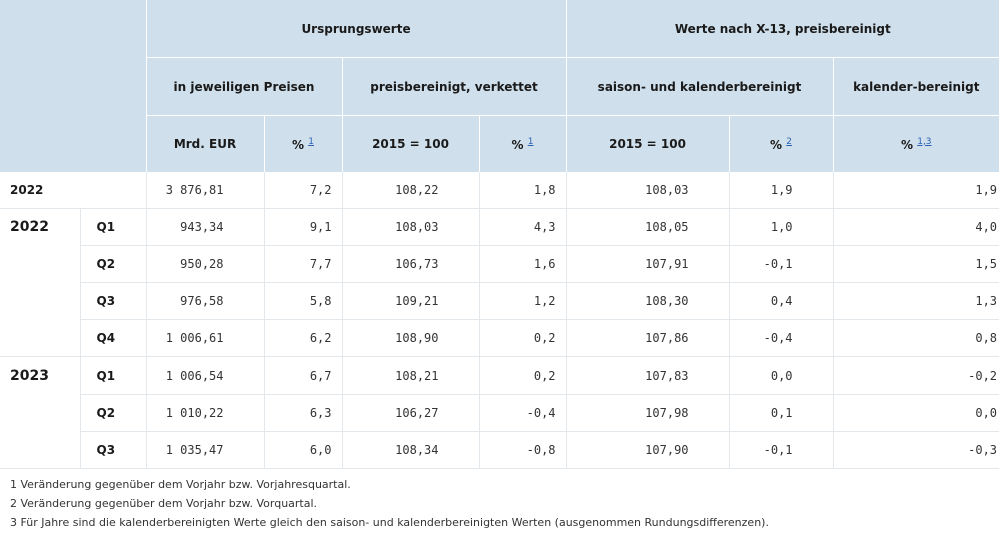 This screenshot has width=999, height=549. What do you see at coordinates (112, 264) in the screenshot?
I see `quarter-cell: Q2` at bounding box center [112, 264].